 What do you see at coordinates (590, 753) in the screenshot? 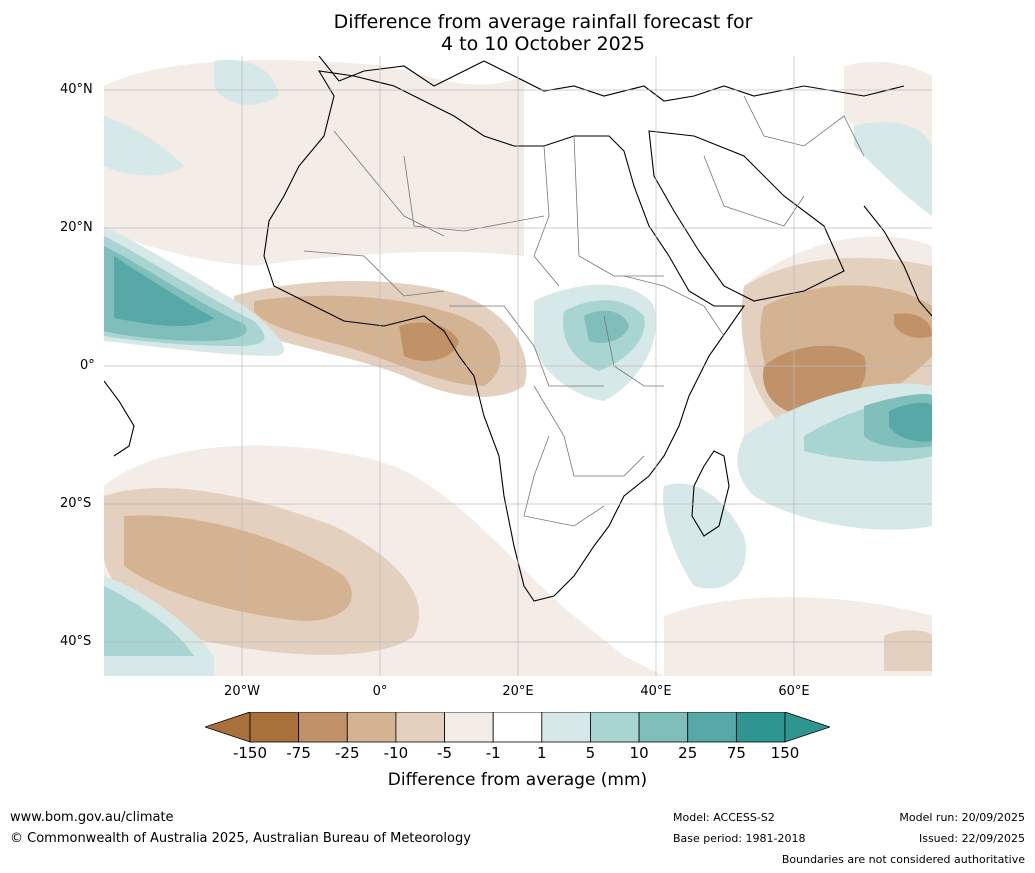
I see `colorbar-tick-label: 5` at bounding box center [590, 753].